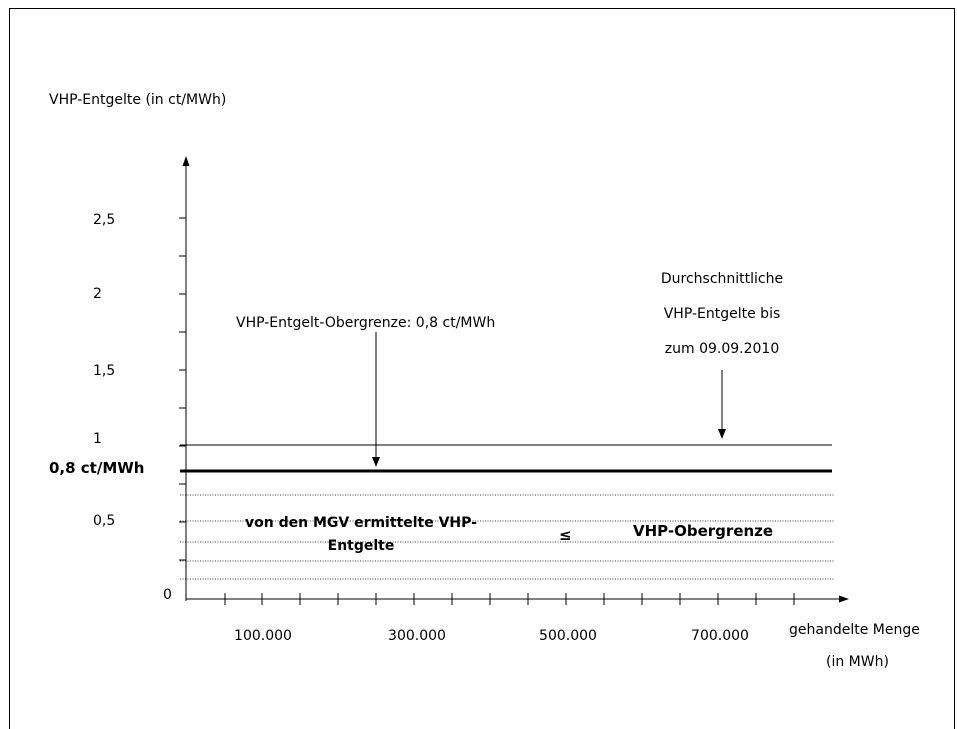 This screenshot has height=729, width=957. I want to click on cap-annotation-arrowhead, so click(376, 462).